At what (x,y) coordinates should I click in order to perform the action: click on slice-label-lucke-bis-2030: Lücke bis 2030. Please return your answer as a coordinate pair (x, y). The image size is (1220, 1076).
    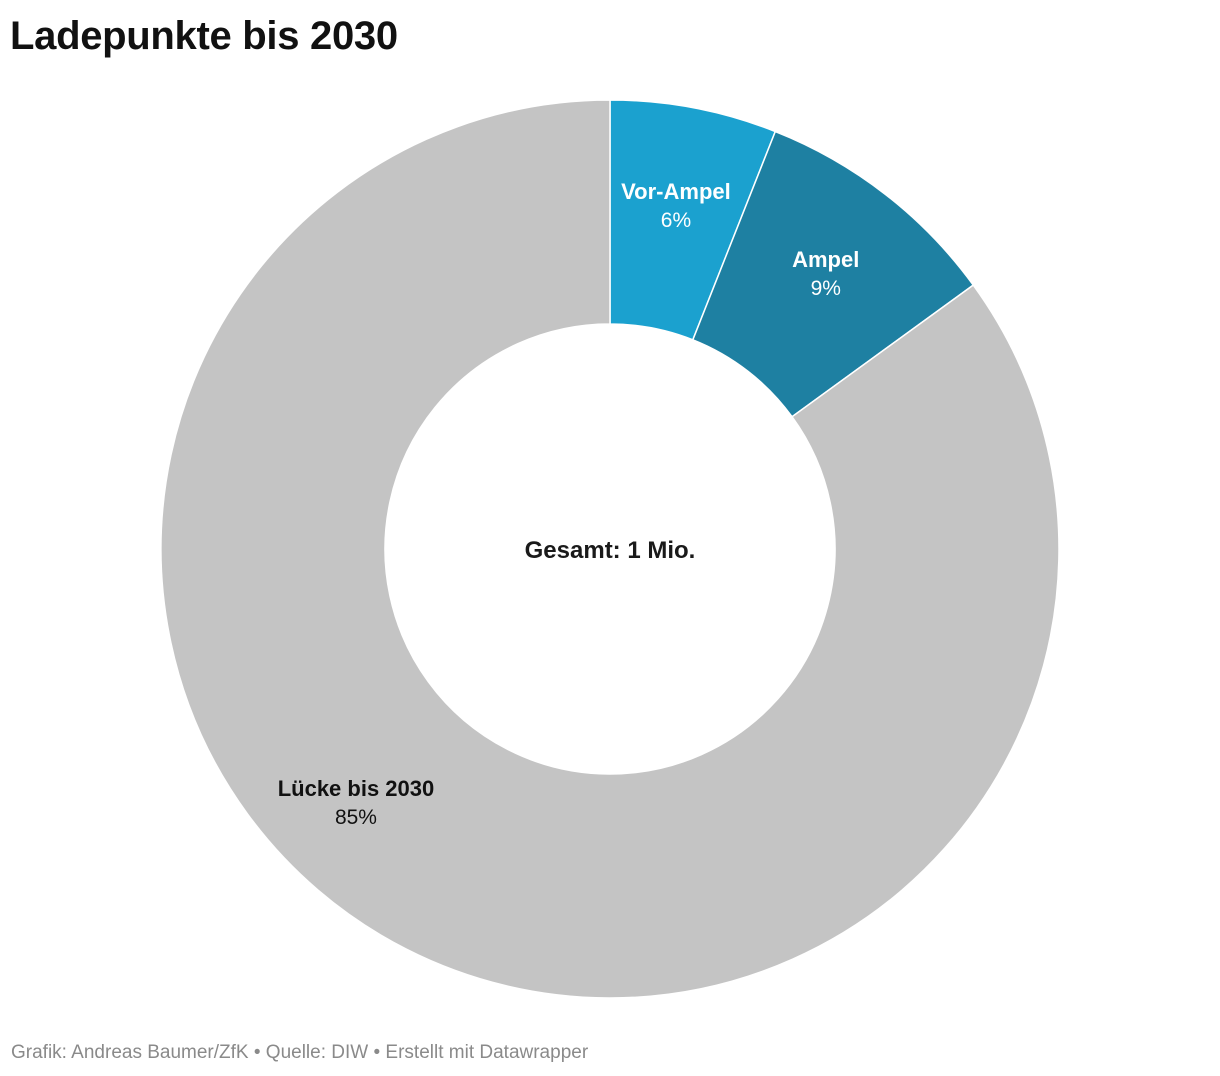
    Looking at the image, I should click on (356, 788).